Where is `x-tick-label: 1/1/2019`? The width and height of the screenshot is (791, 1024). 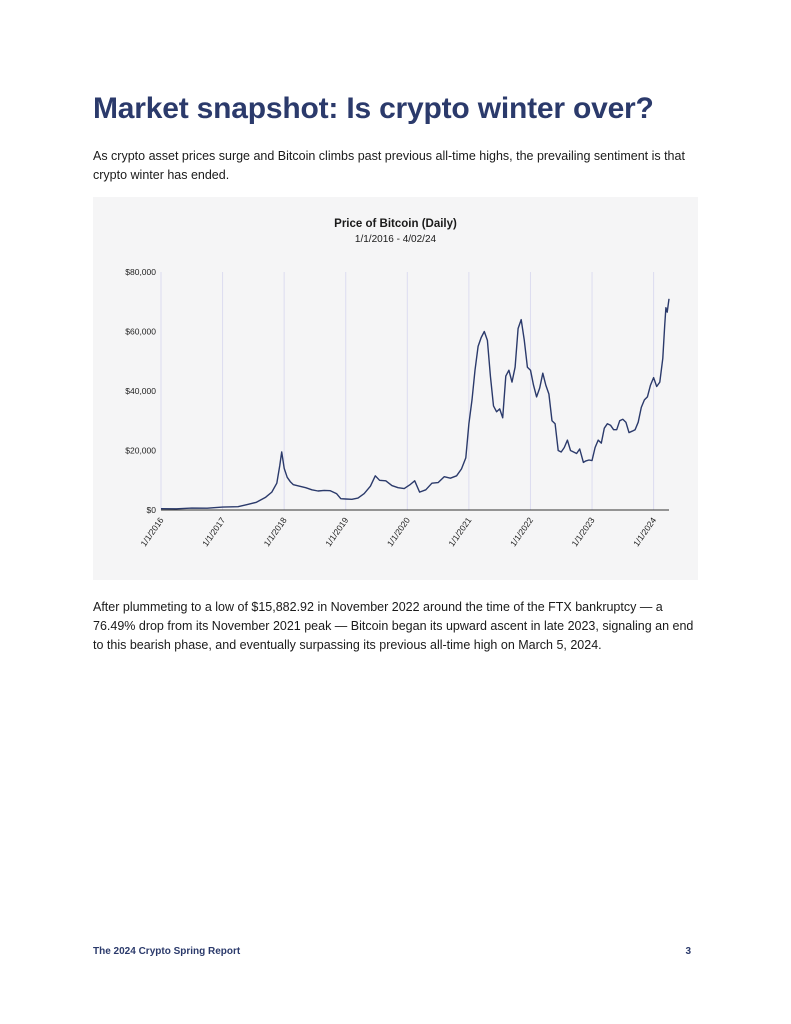 x-tick-label: 1/1/2019 is located at coordinates (336, 531).